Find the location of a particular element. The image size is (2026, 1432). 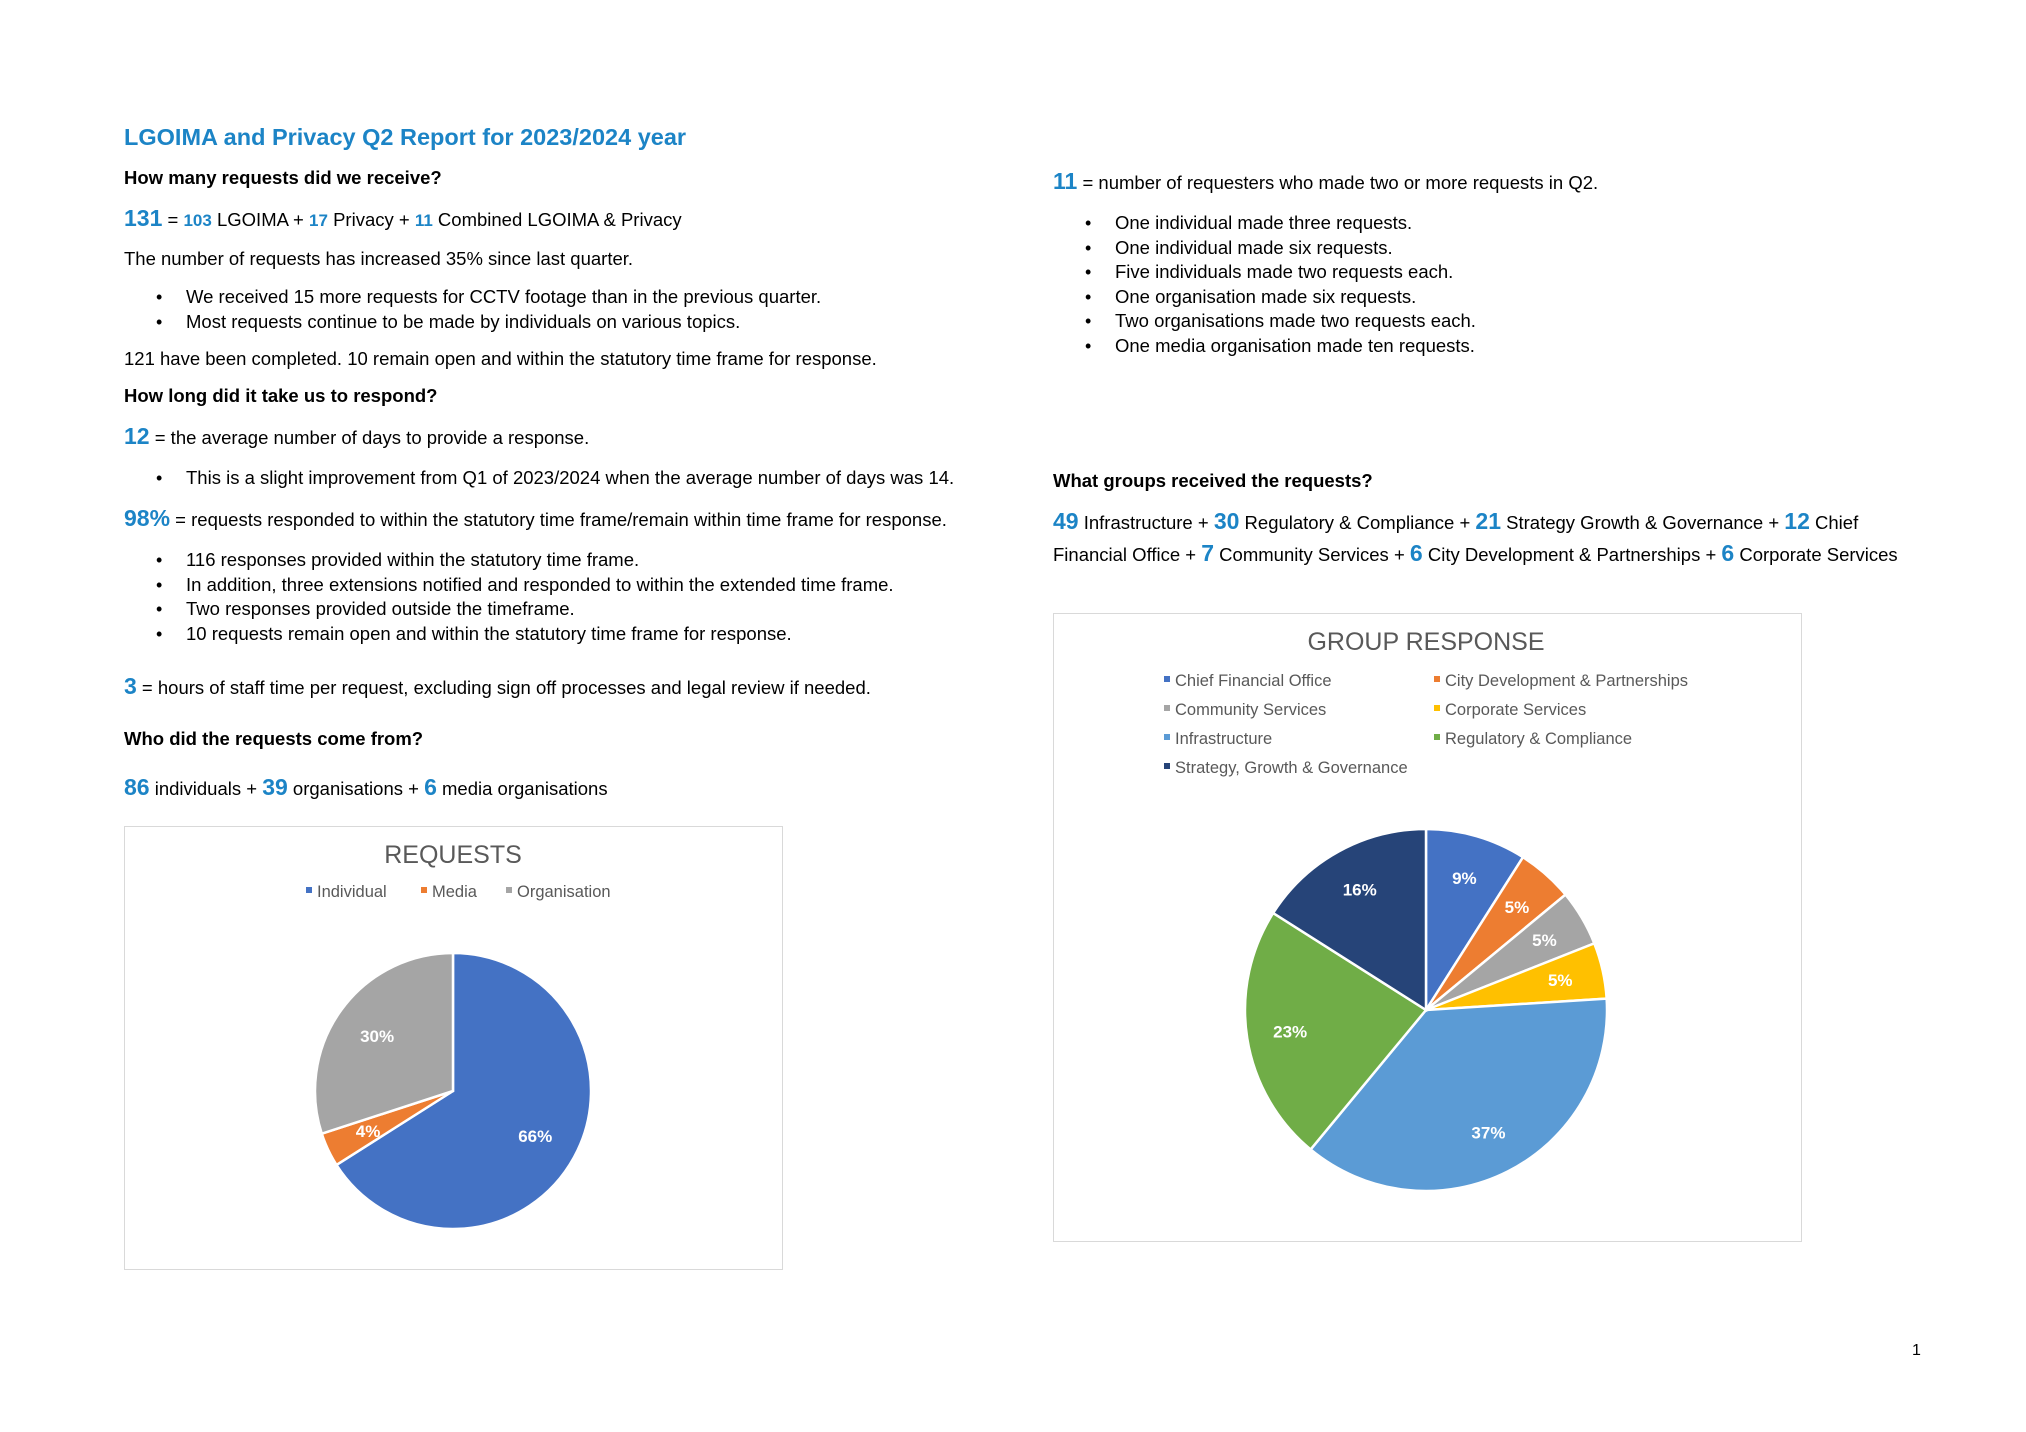

group-number: 7 is located at coordinates (1208, 553).